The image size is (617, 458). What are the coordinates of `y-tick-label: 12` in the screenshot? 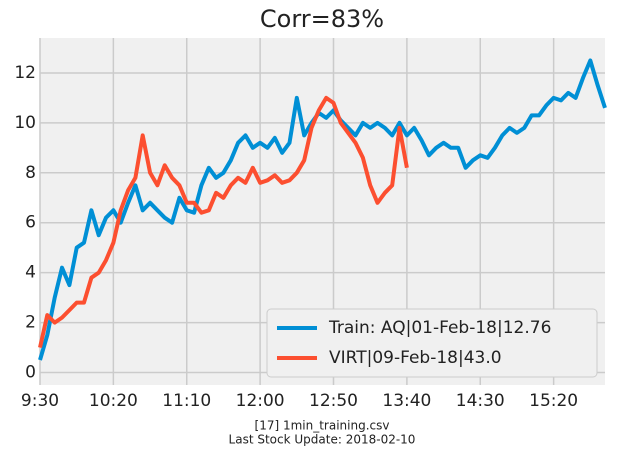 It's located at (25, 73).